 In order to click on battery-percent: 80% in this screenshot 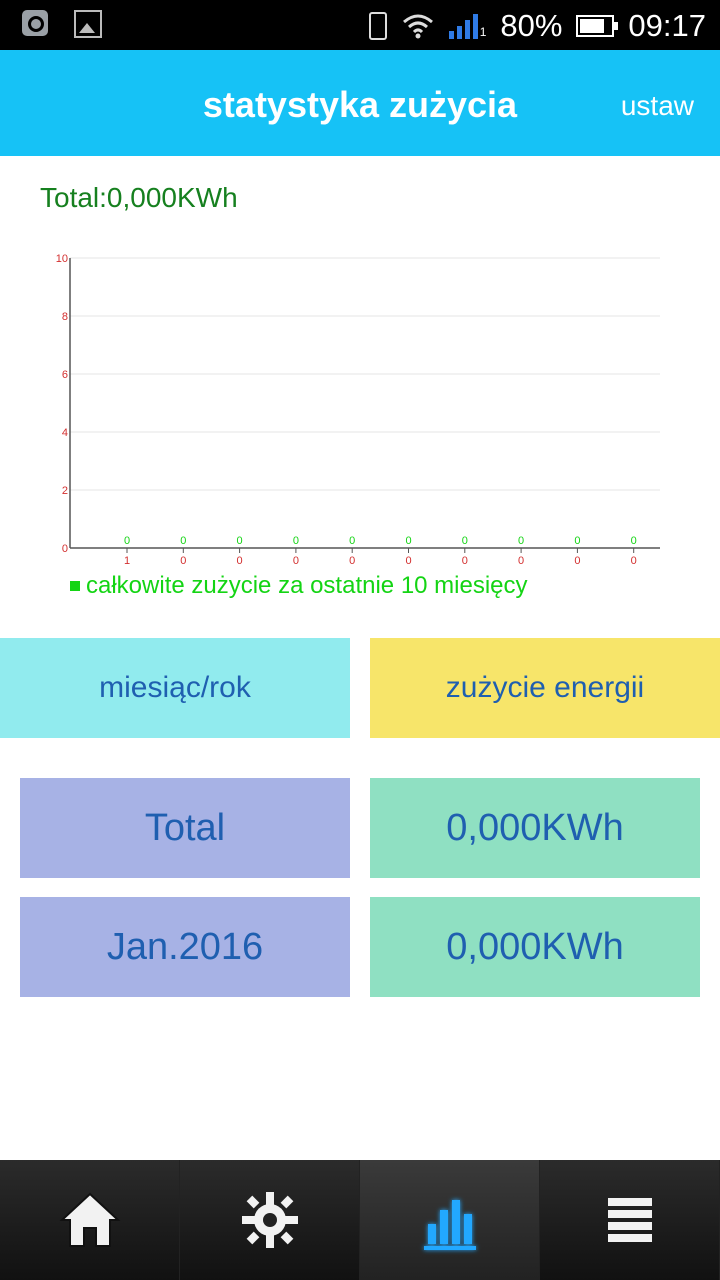, I will do `click(531, 25)`.